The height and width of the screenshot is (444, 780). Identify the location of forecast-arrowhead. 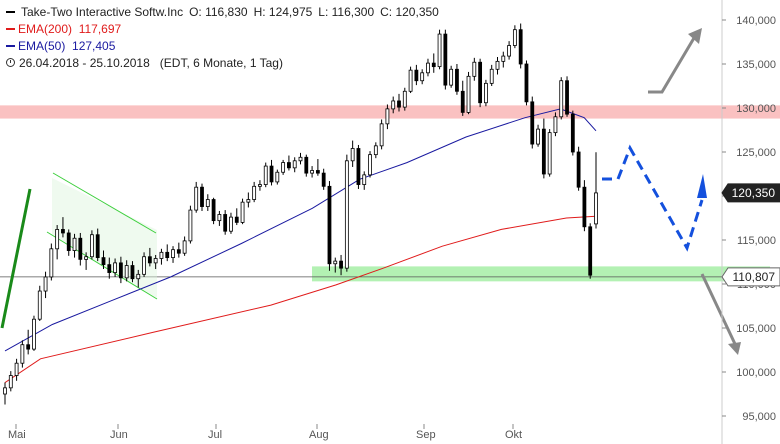
(702, 186).